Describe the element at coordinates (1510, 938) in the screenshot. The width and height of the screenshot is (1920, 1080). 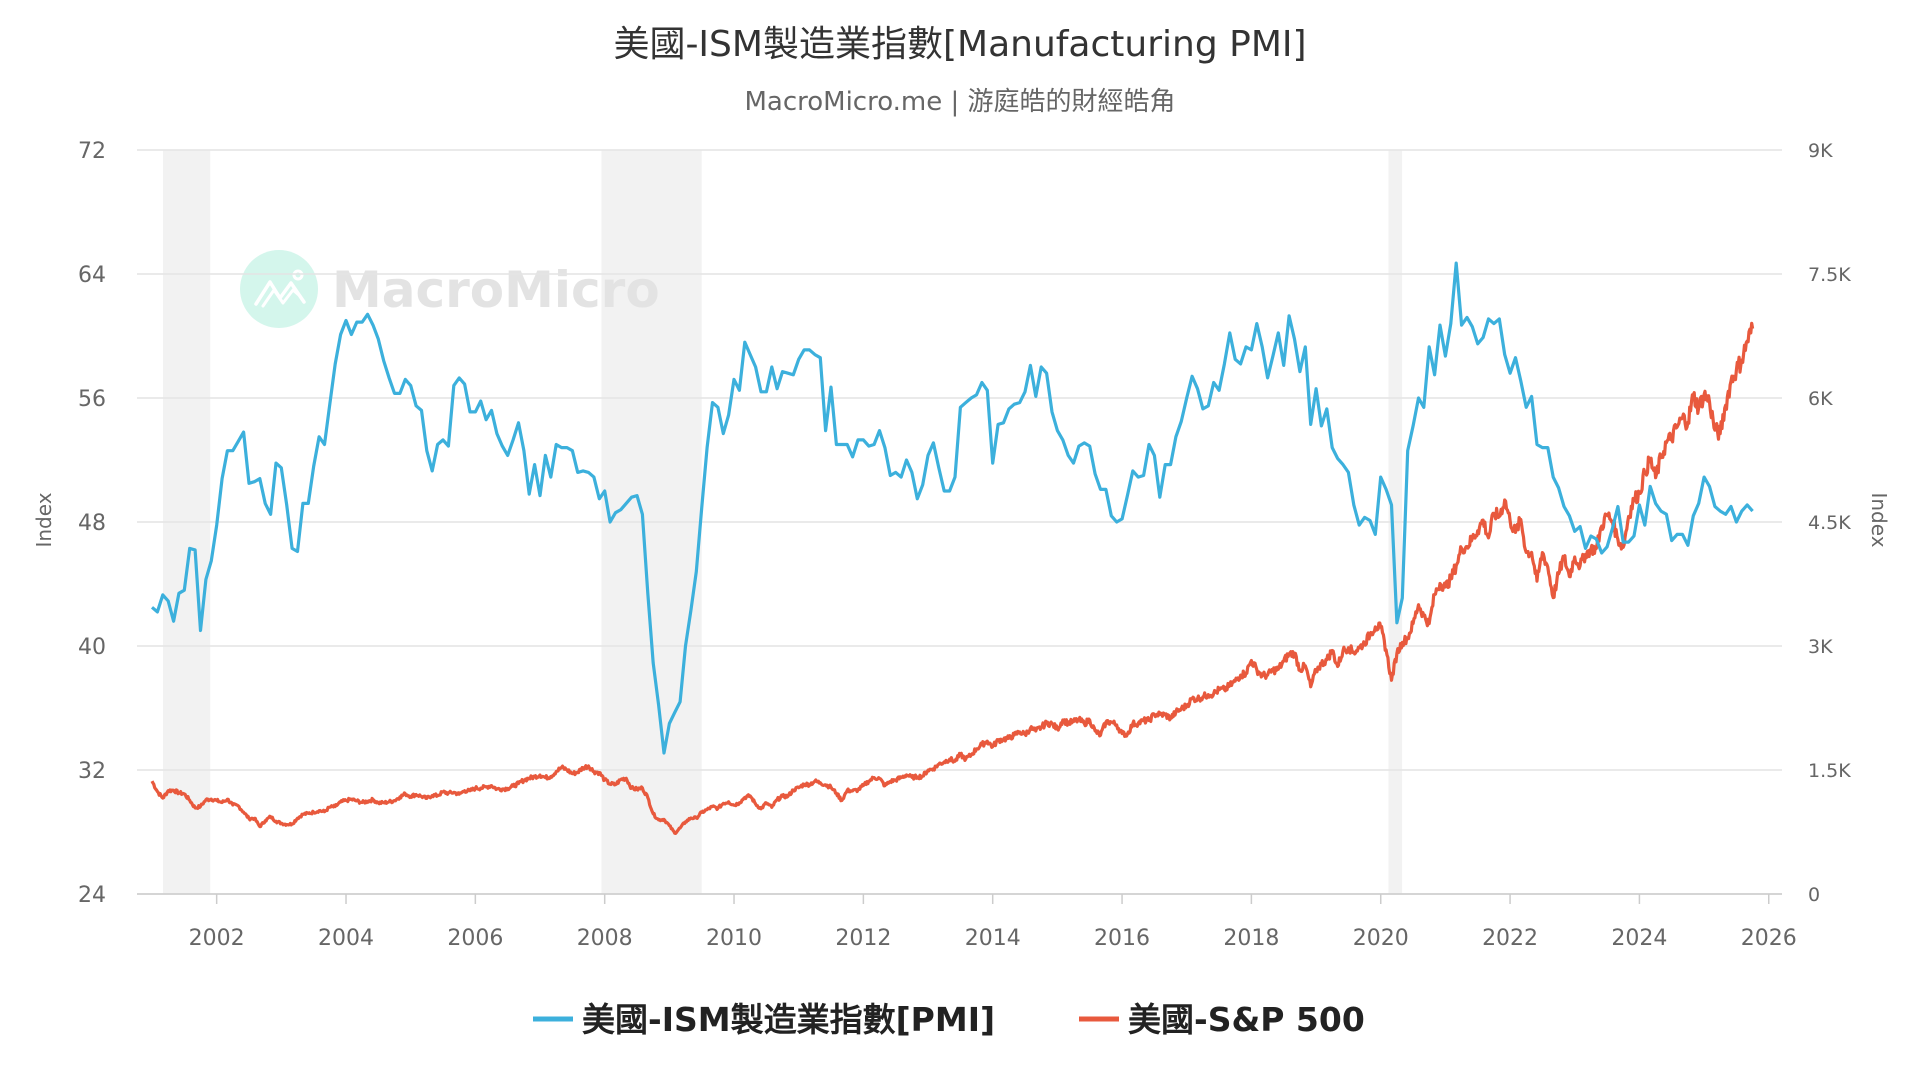
I see `x-tick-label: 2022` at that location.